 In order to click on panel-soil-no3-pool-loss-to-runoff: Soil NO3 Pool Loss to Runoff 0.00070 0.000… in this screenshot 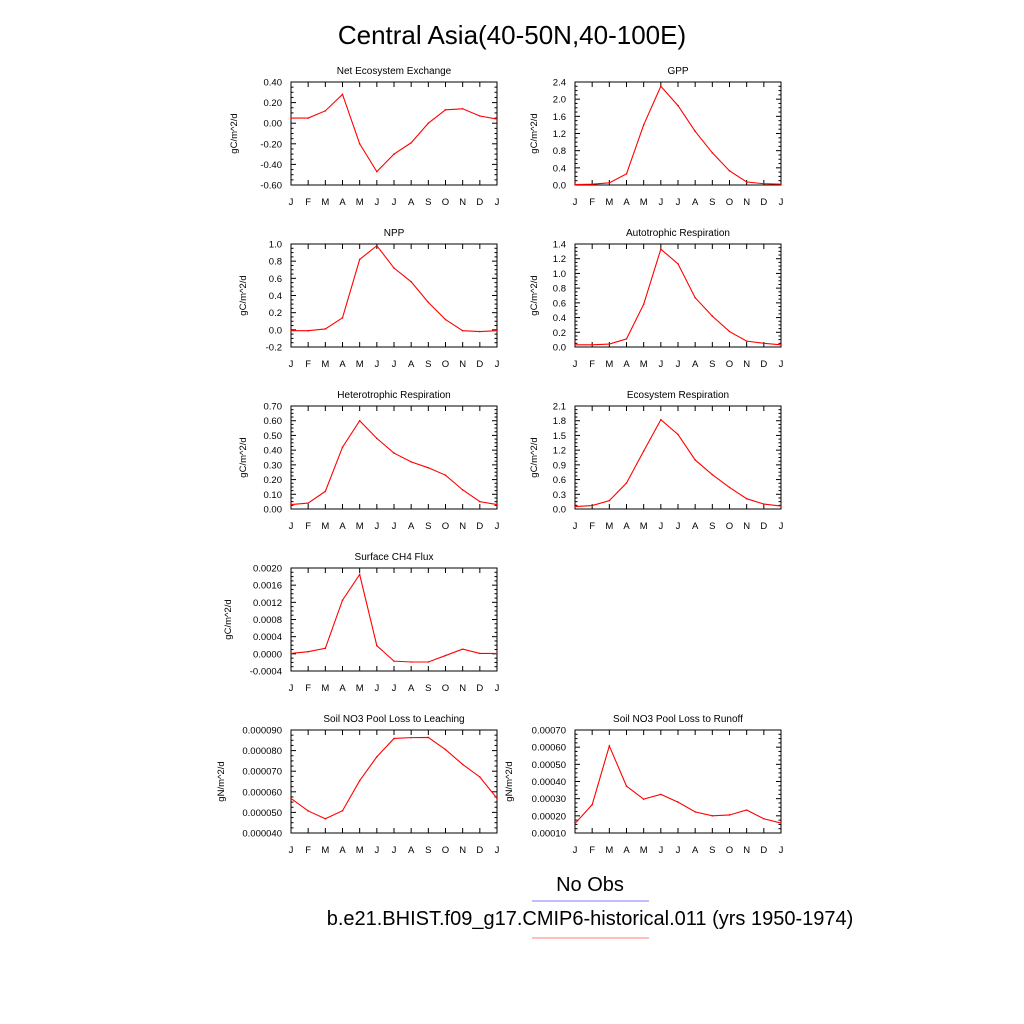, I will do `click(644, 785)`.